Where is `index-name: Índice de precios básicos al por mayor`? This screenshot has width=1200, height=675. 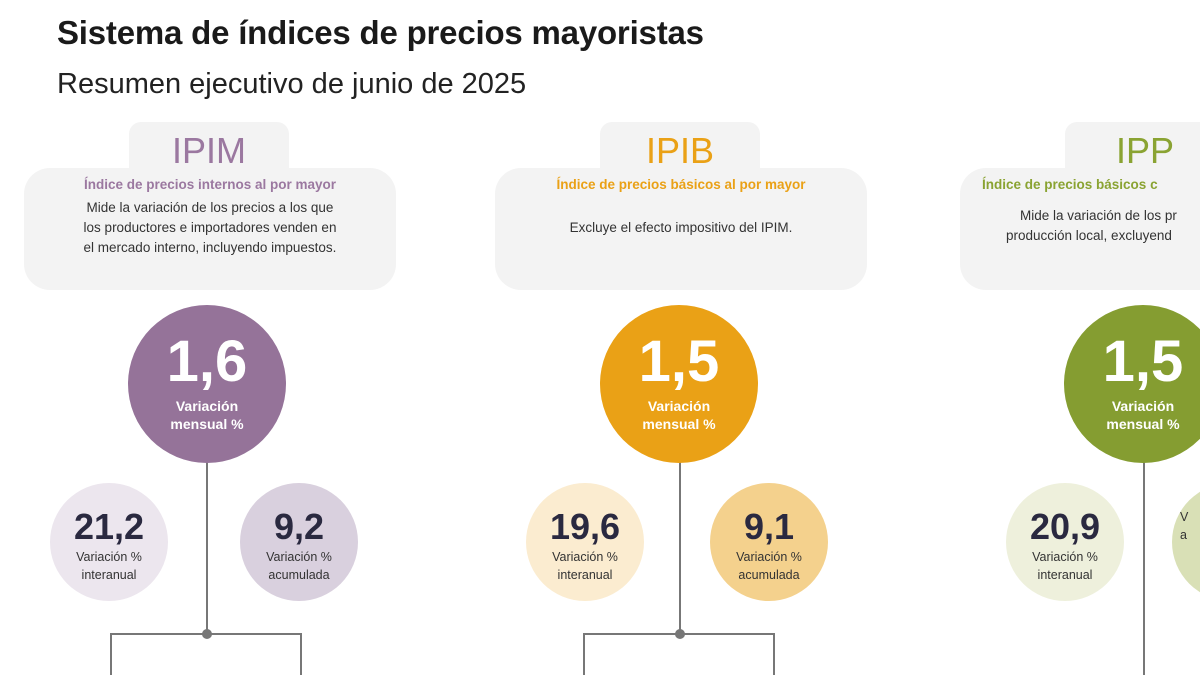
index-name: Índice de precios básicos al por mayor is located at coordinates (681, 184).